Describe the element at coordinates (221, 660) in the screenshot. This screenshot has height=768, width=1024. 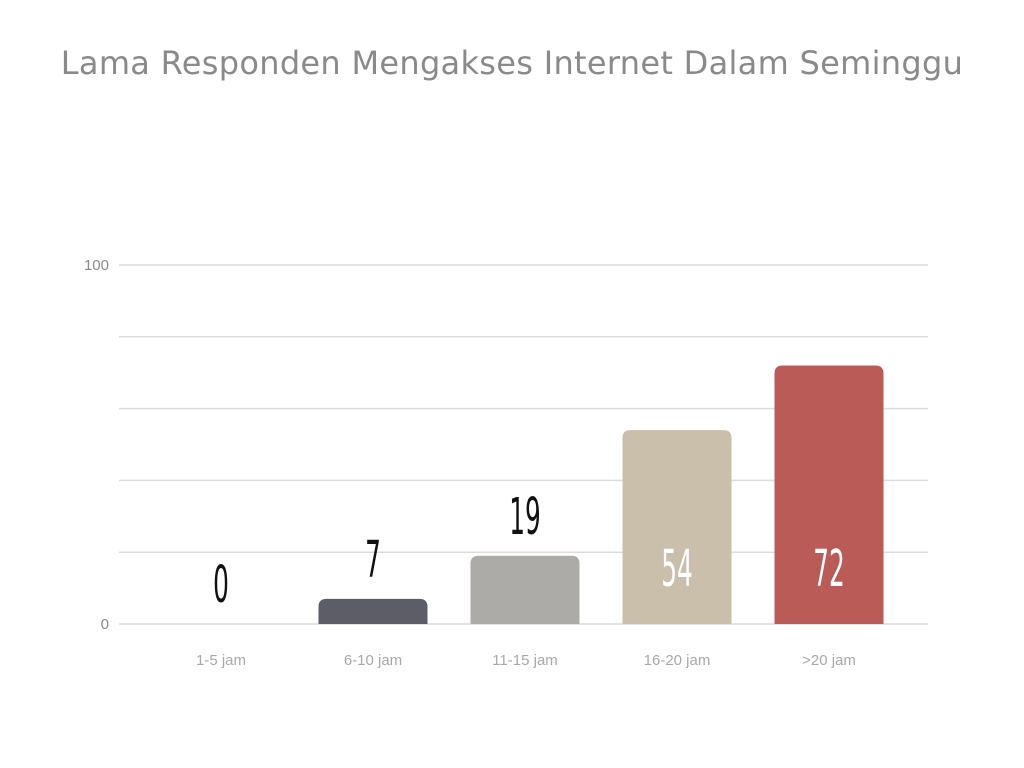
I see `x-tick-label: 1-5 jam` at that location.